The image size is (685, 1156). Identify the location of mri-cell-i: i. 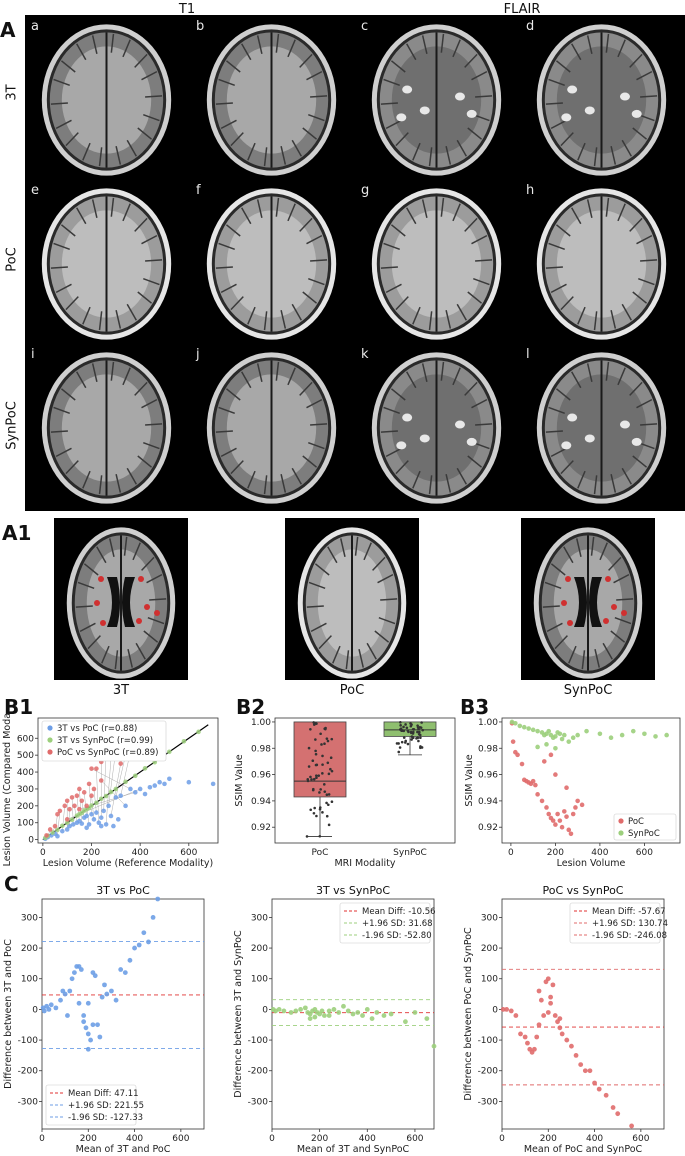
(106, 424).